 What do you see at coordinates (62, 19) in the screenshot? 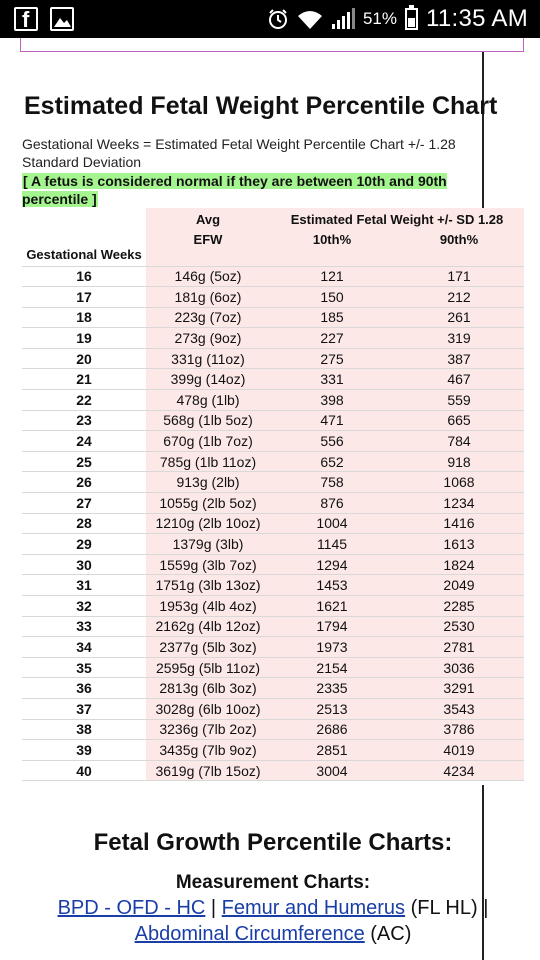
I see `gallery-icon` at bounding box center [62, 19].